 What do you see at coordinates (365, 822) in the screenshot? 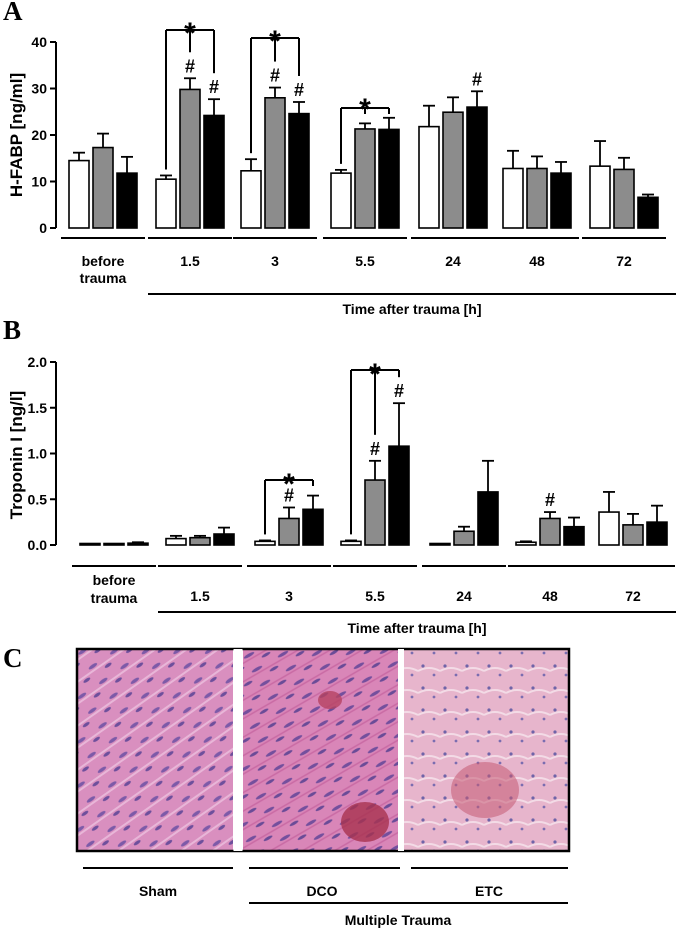
I see `hemorrhage-spot` at bounding box center [365, 822].